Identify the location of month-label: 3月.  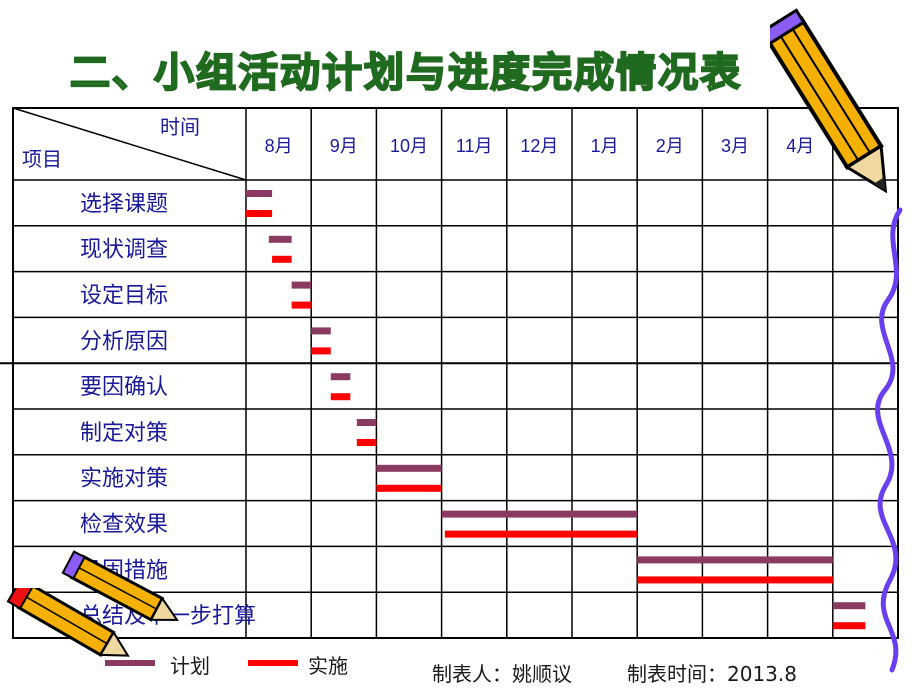
(735, 146).